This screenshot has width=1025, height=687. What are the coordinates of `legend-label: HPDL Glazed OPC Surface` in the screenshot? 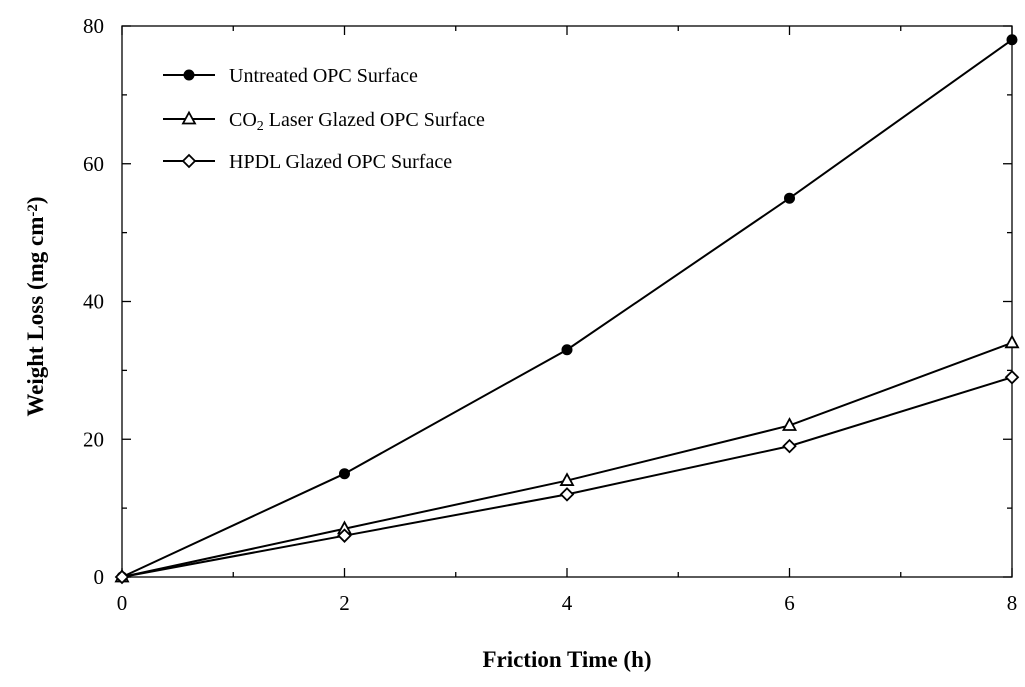 It's located at (340, 162).